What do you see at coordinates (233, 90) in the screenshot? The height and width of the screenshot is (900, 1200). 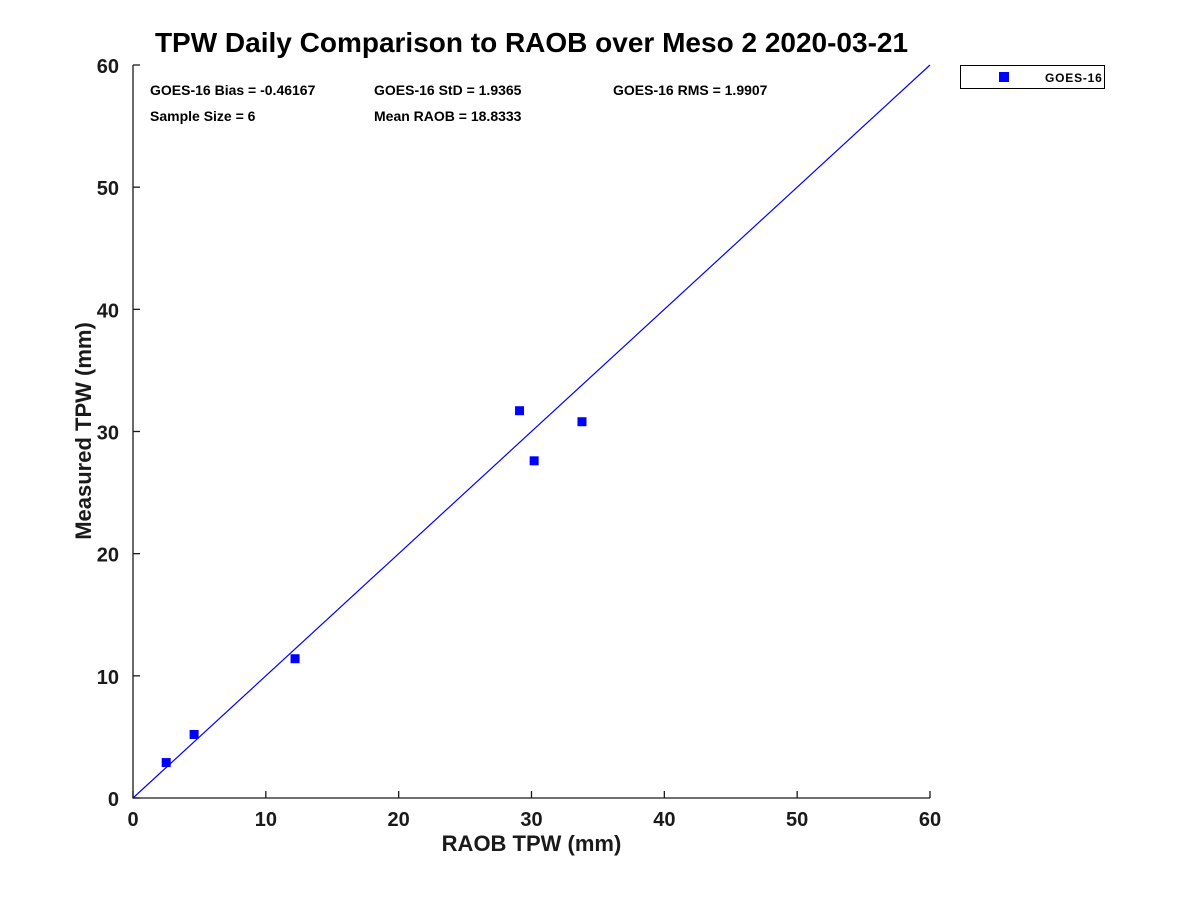 I see `stat-bias: GOES-16 Bias = -0.46167` at bounding box center [233, 90].